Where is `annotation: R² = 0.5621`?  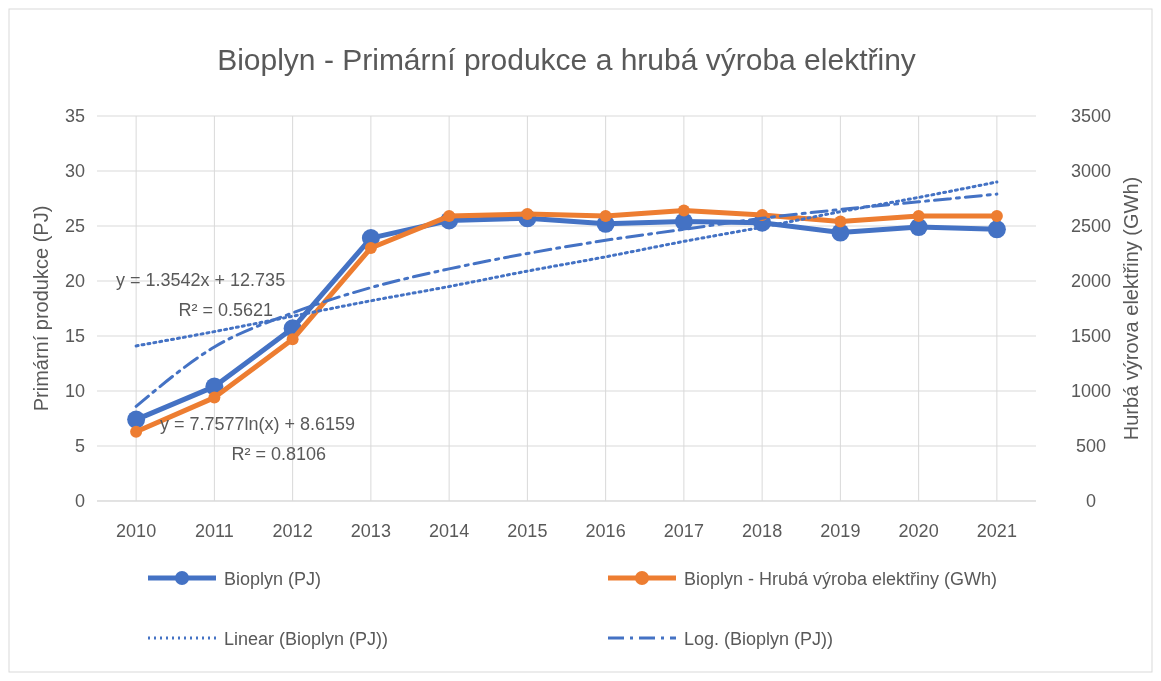 annotation: R² = 0.5621 is located at coordinates (225, 310).